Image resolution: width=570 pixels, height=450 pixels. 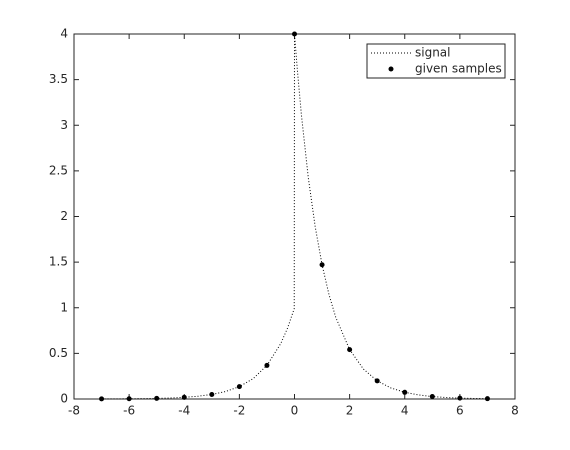 What do you see at coordinates (58, 79) in the screenshot?
I see `y-tick-label: 3.5` at bounding box center [58, 79].